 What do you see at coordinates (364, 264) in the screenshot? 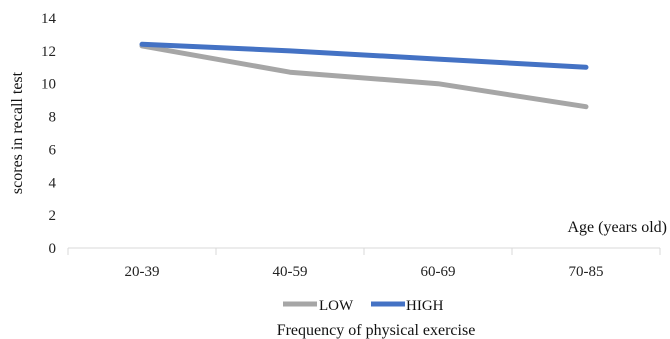
I see `x-axis-ticks: 20-39 40-59 60-69 70-85` at bounding box center [364, 264].